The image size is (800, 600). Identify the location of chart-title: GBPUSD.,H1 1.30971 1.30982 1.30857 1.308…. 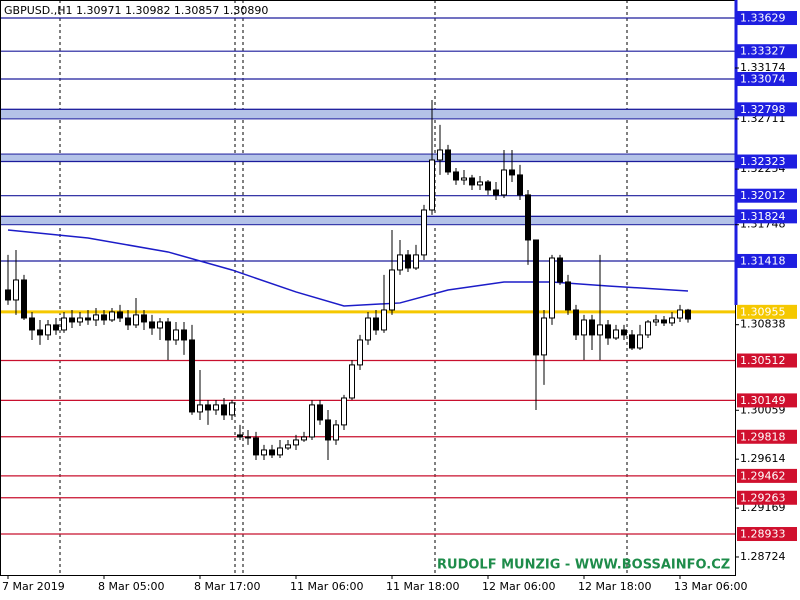
(136, 10).